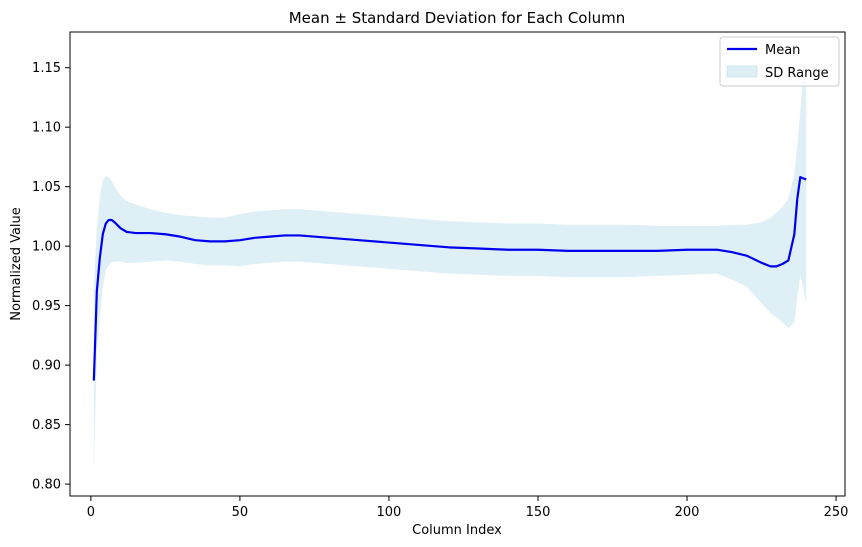 The image size is (862, 547). I want to click on y-tick-label: 1.15, so click(46, 68).